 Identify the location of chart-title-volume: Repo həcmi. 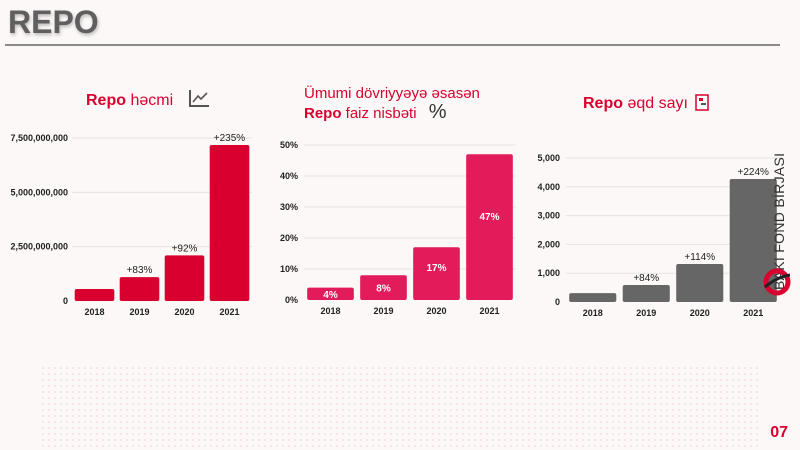
(148, 99).